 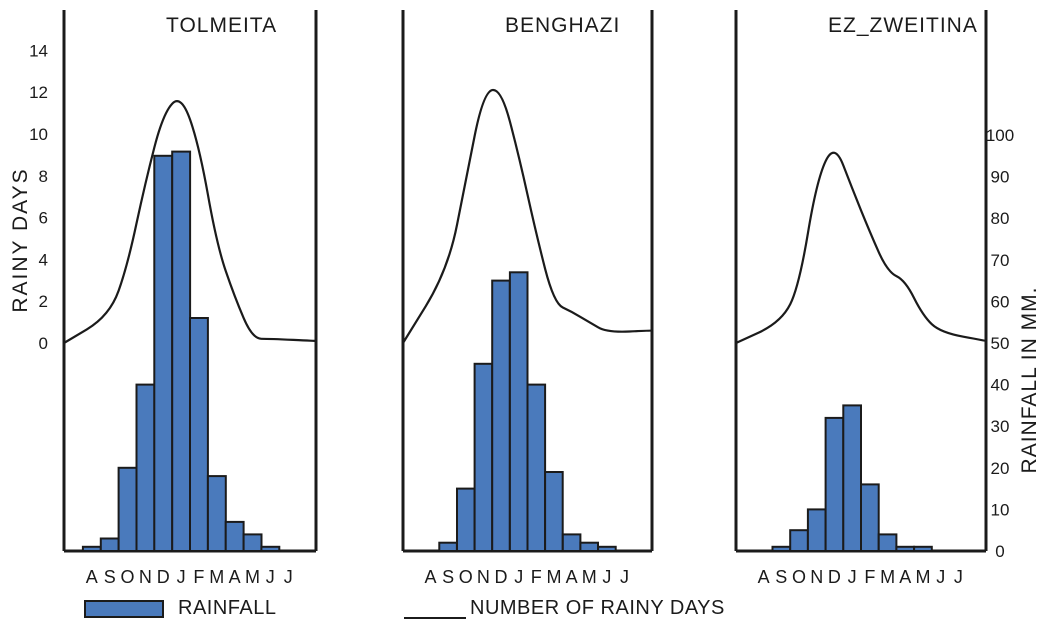 I want to click on left-tick-label: 2, so click(x=43, y=301).